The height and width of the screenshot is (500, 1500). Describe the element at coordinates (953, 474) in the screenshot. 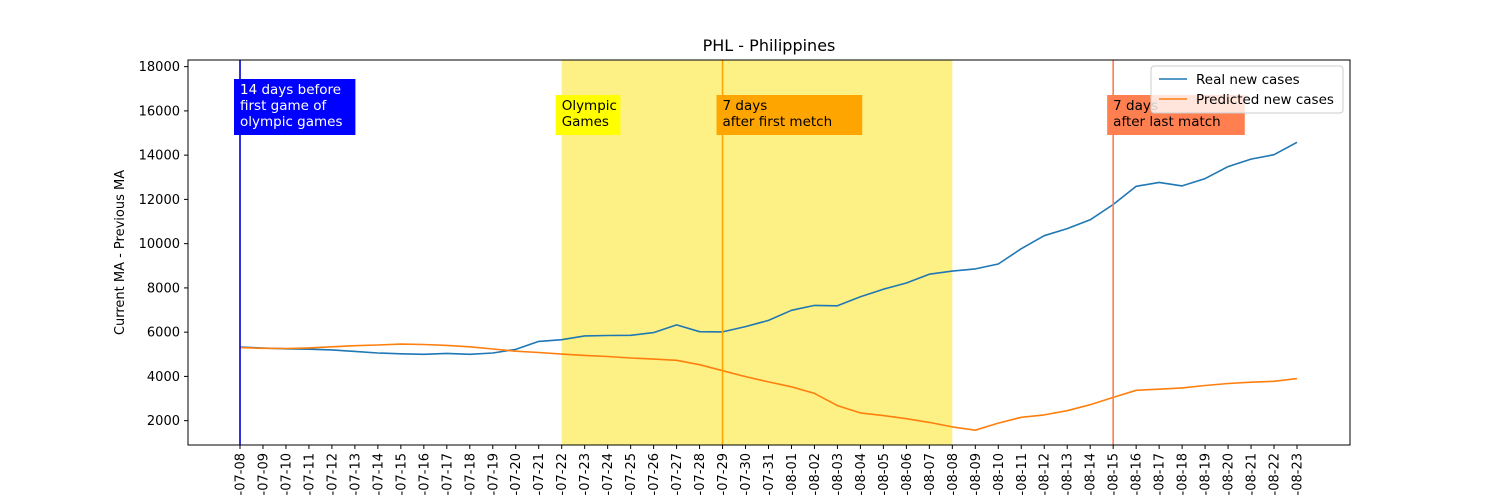

I see `x-tick-label: -08-08` at that location.